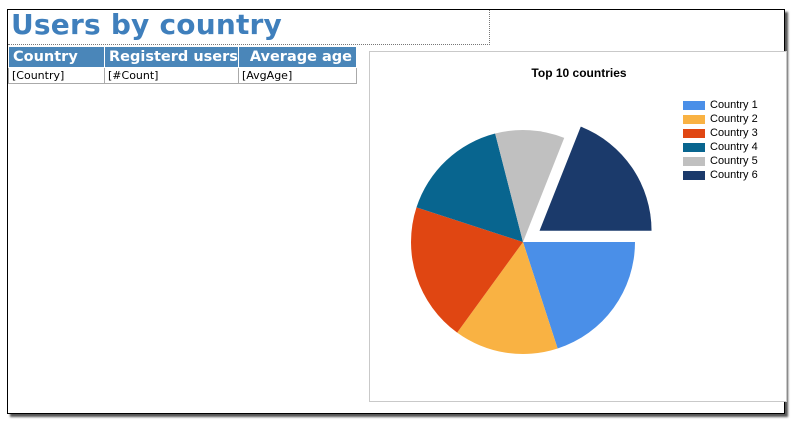 Image resolution: width=795 pixels, height=424 pixels. I want to click on legend-item: Country 3, so click(720, 133).